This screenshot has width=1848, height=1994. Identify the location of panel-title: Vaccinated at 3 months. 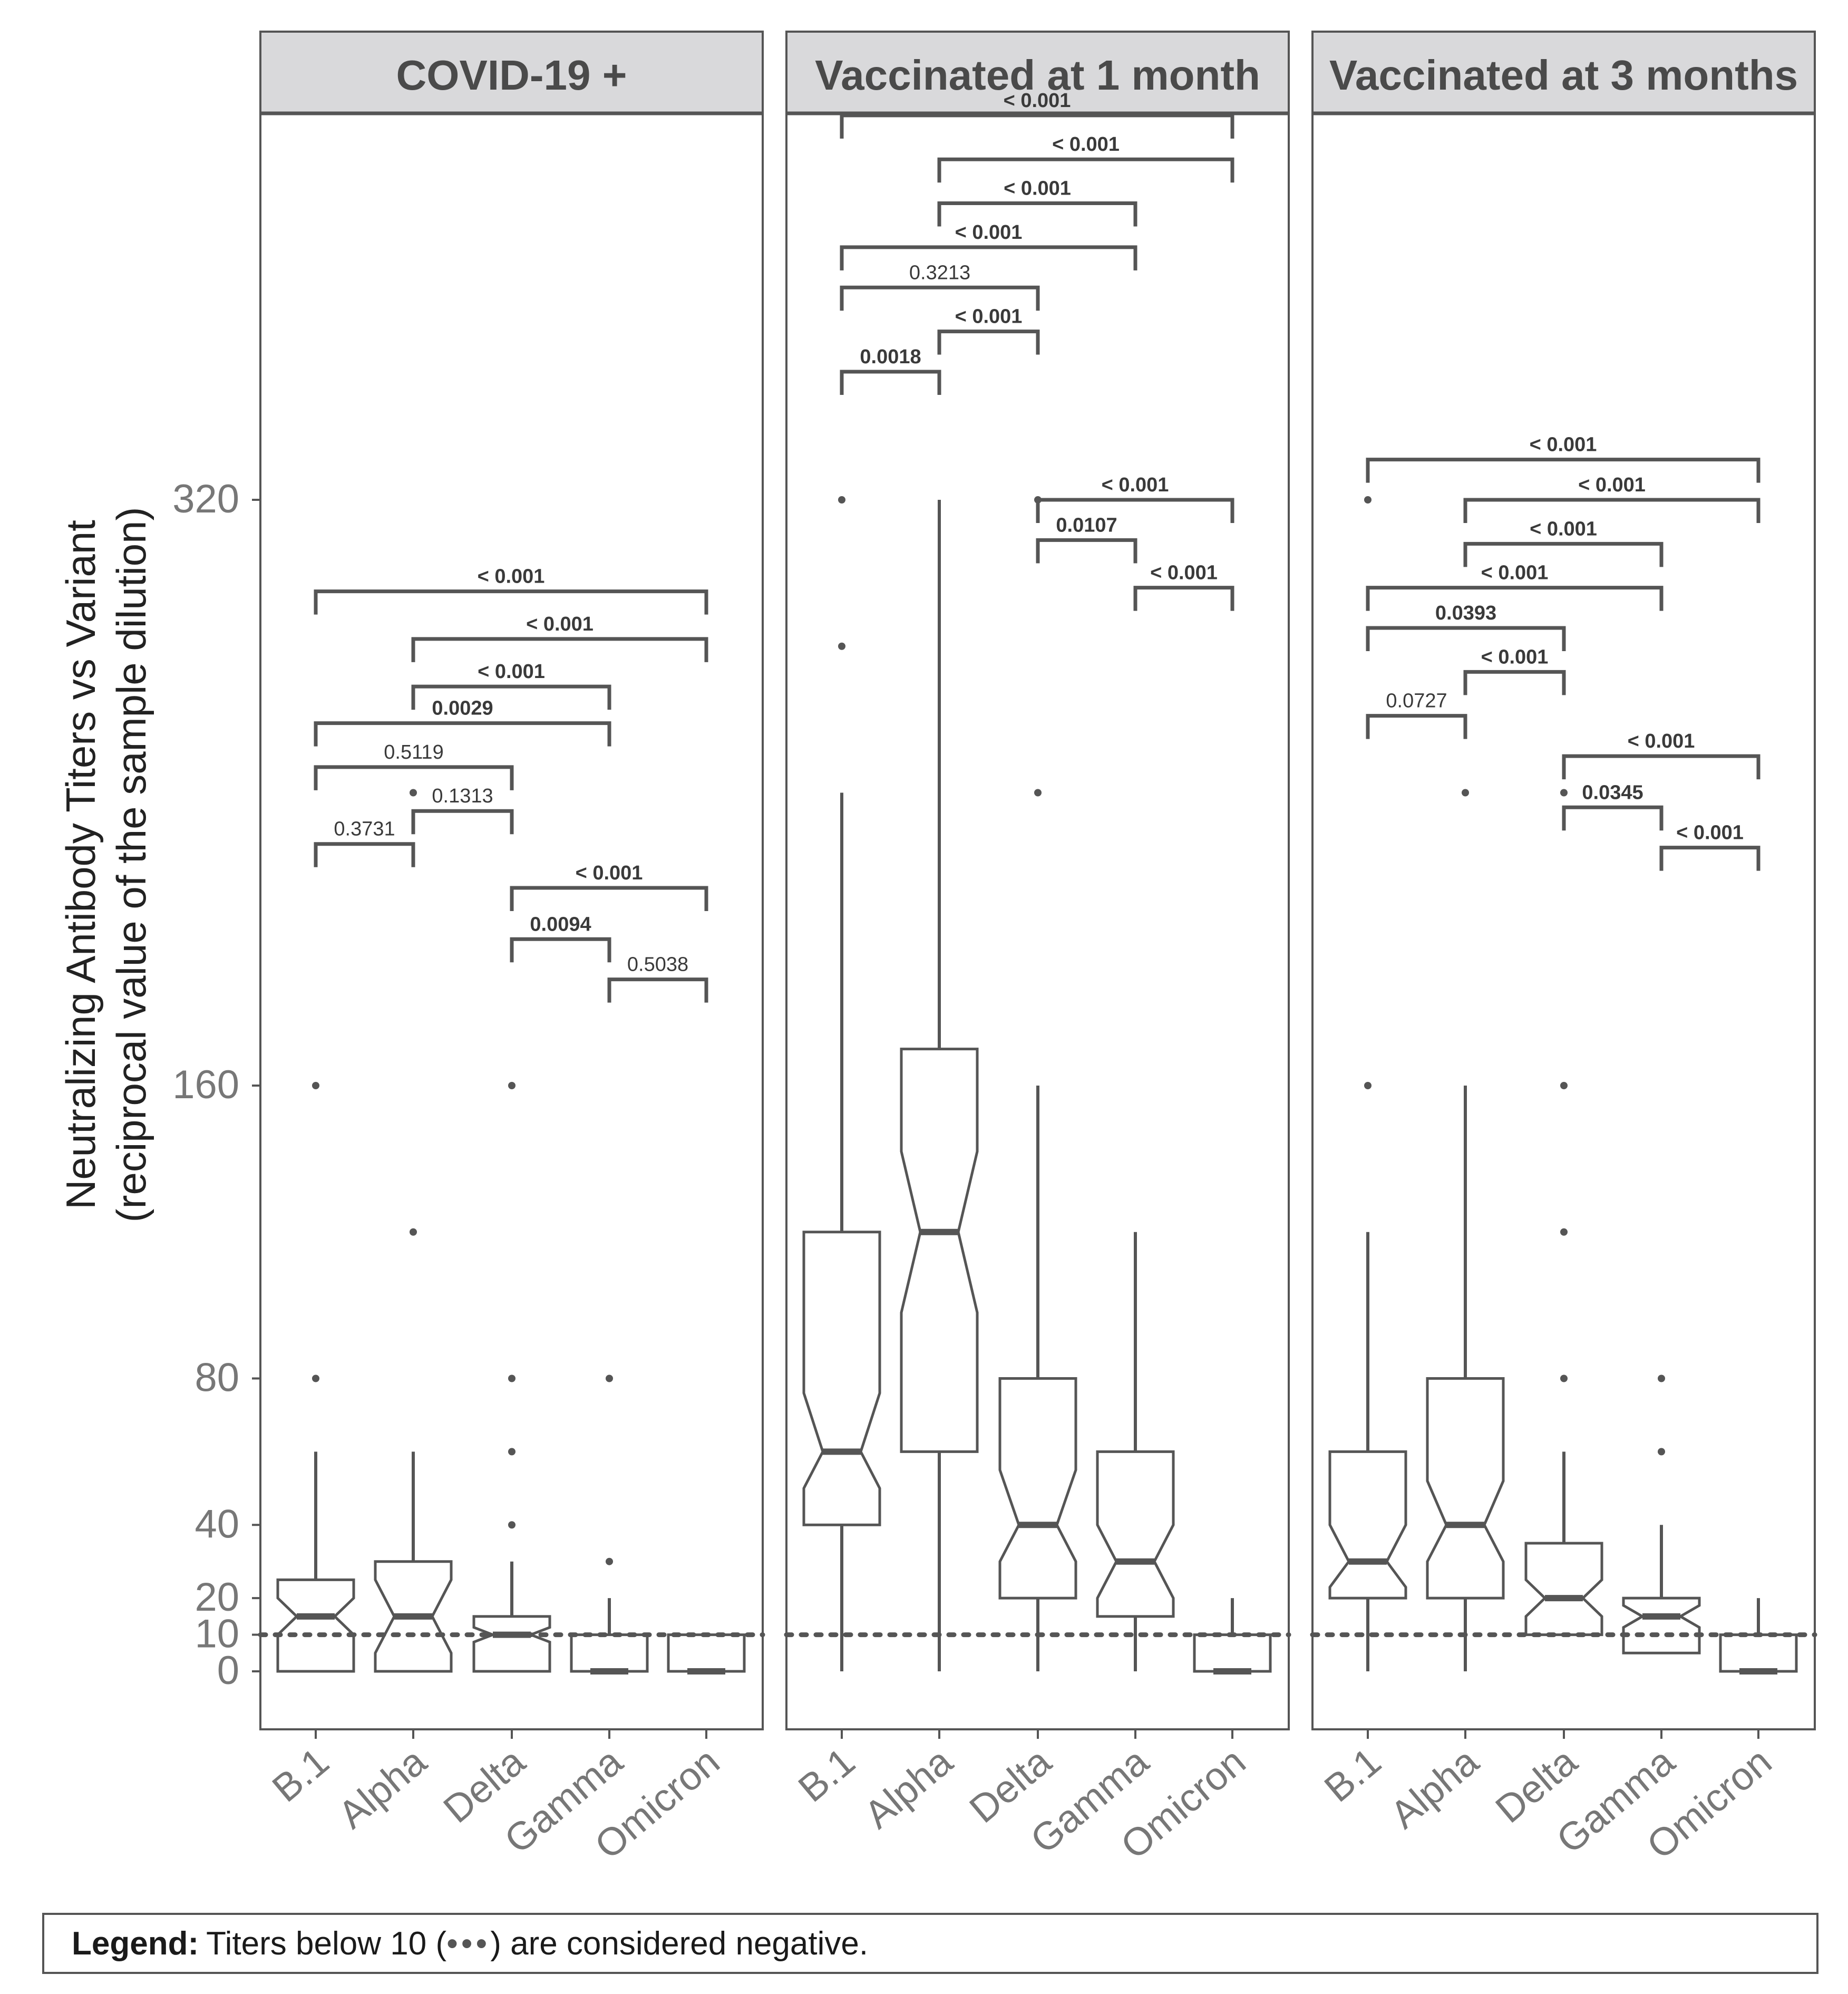
(1563, 75).